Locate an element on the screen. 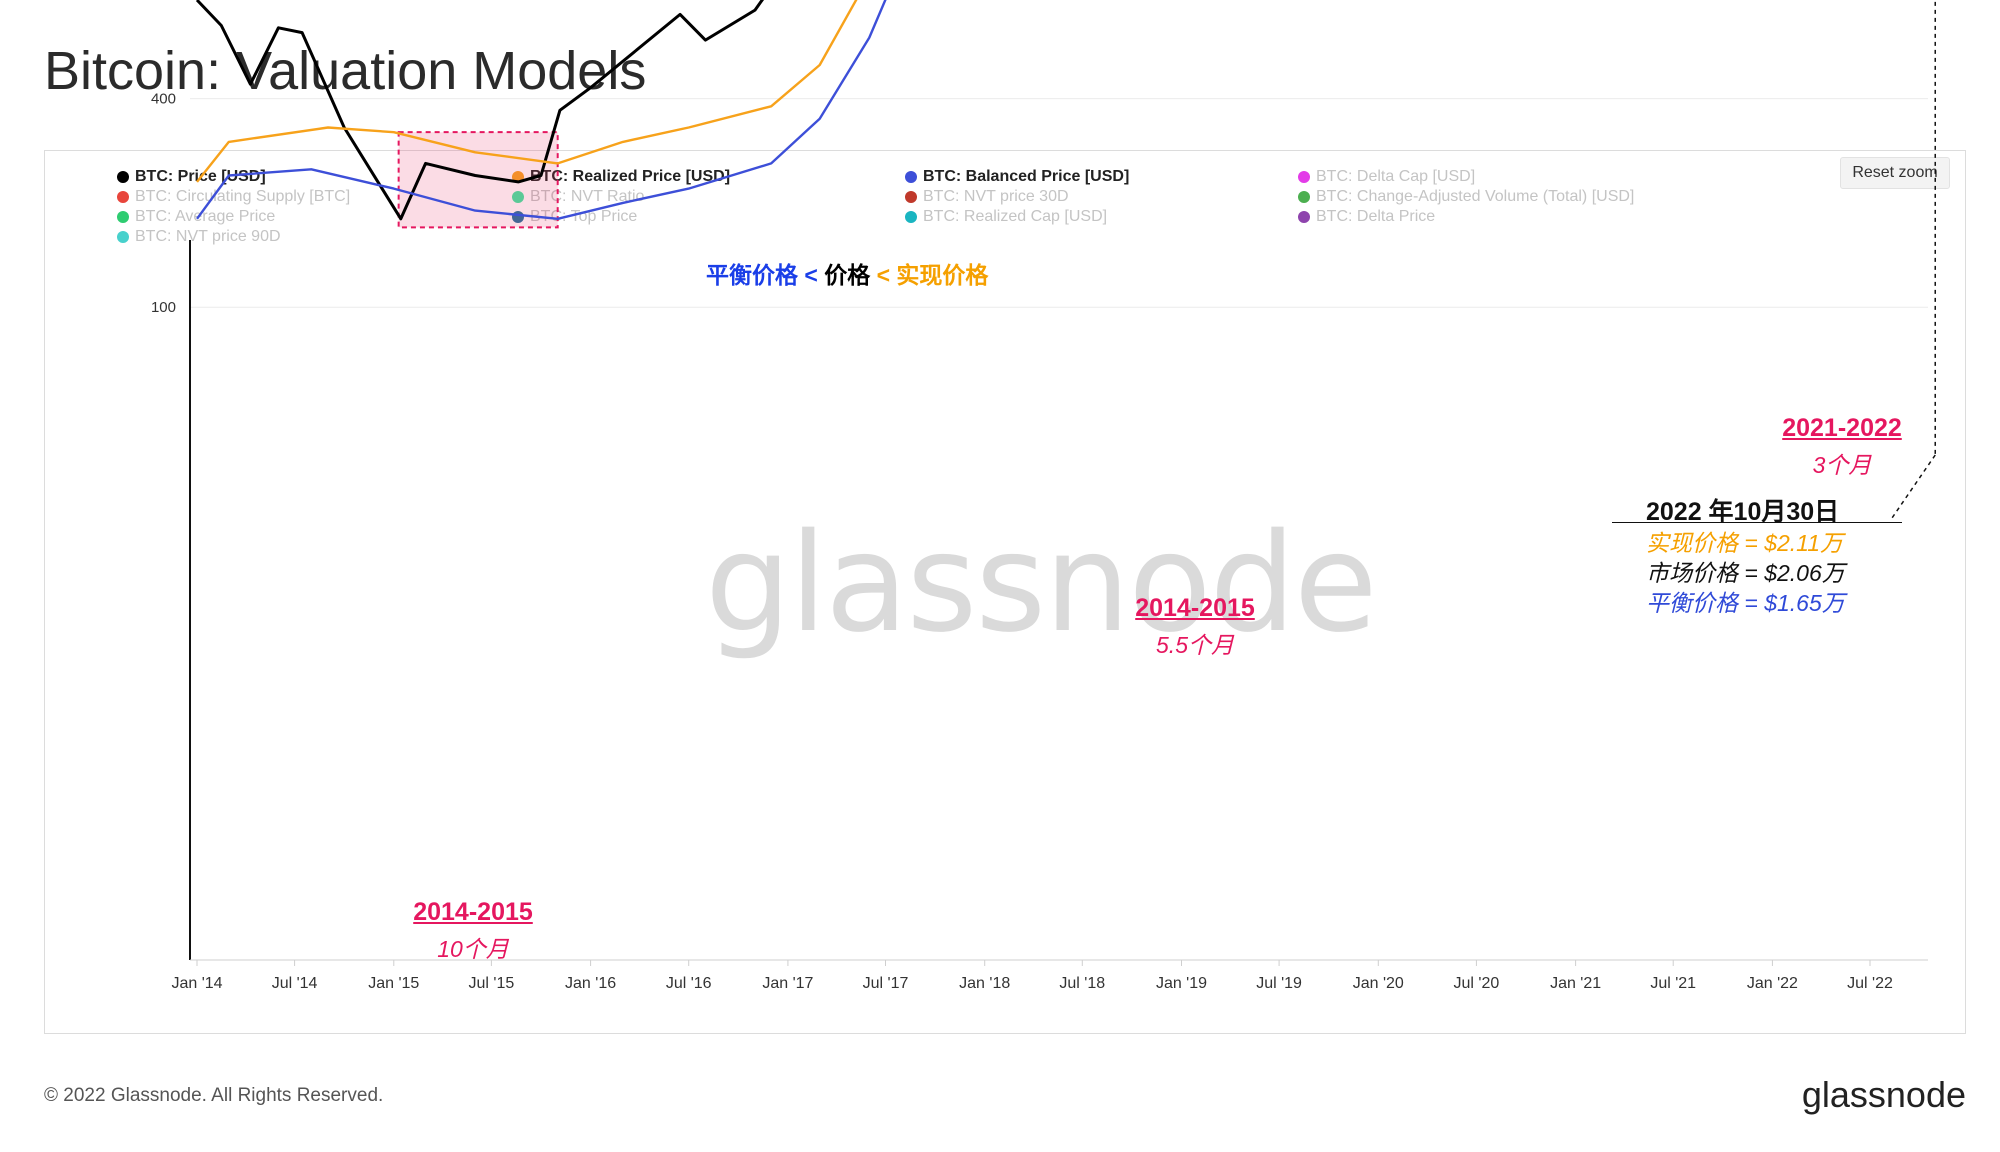 The width and height of the screenshot is (2000, 1152). comparison-annotation: 平衡价格 < 价格 < 实现价格 is located at coordinates (847, 273).